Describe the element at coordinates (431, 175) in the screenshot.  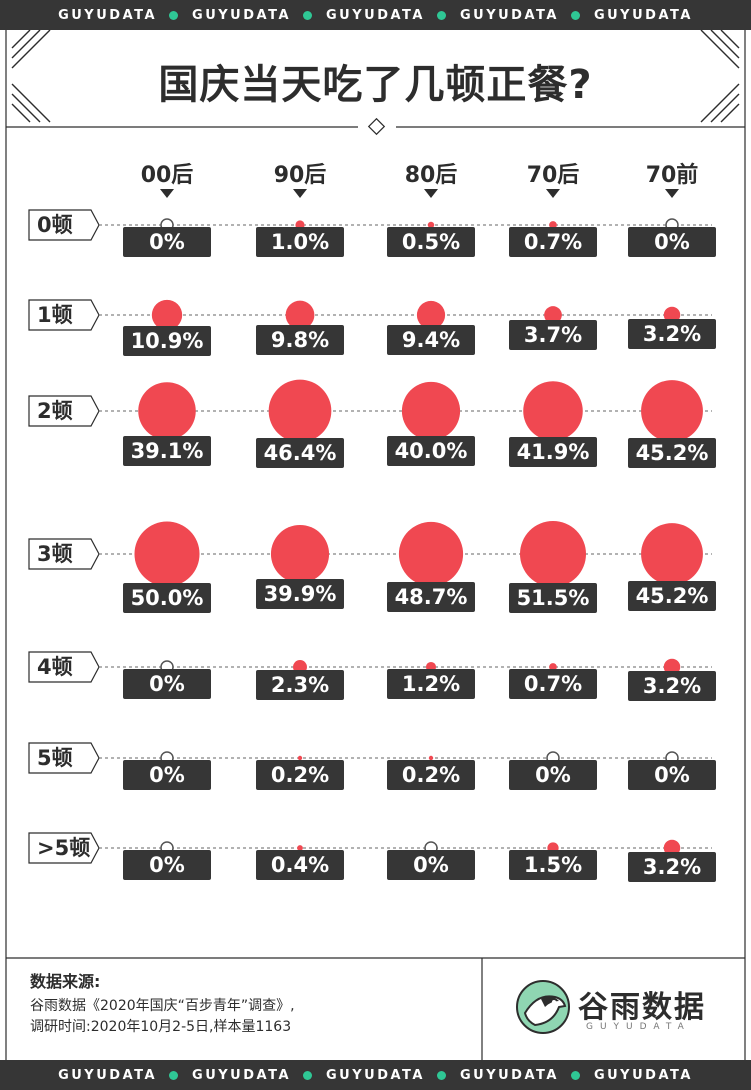
I see `column-header: 80后` at that location.